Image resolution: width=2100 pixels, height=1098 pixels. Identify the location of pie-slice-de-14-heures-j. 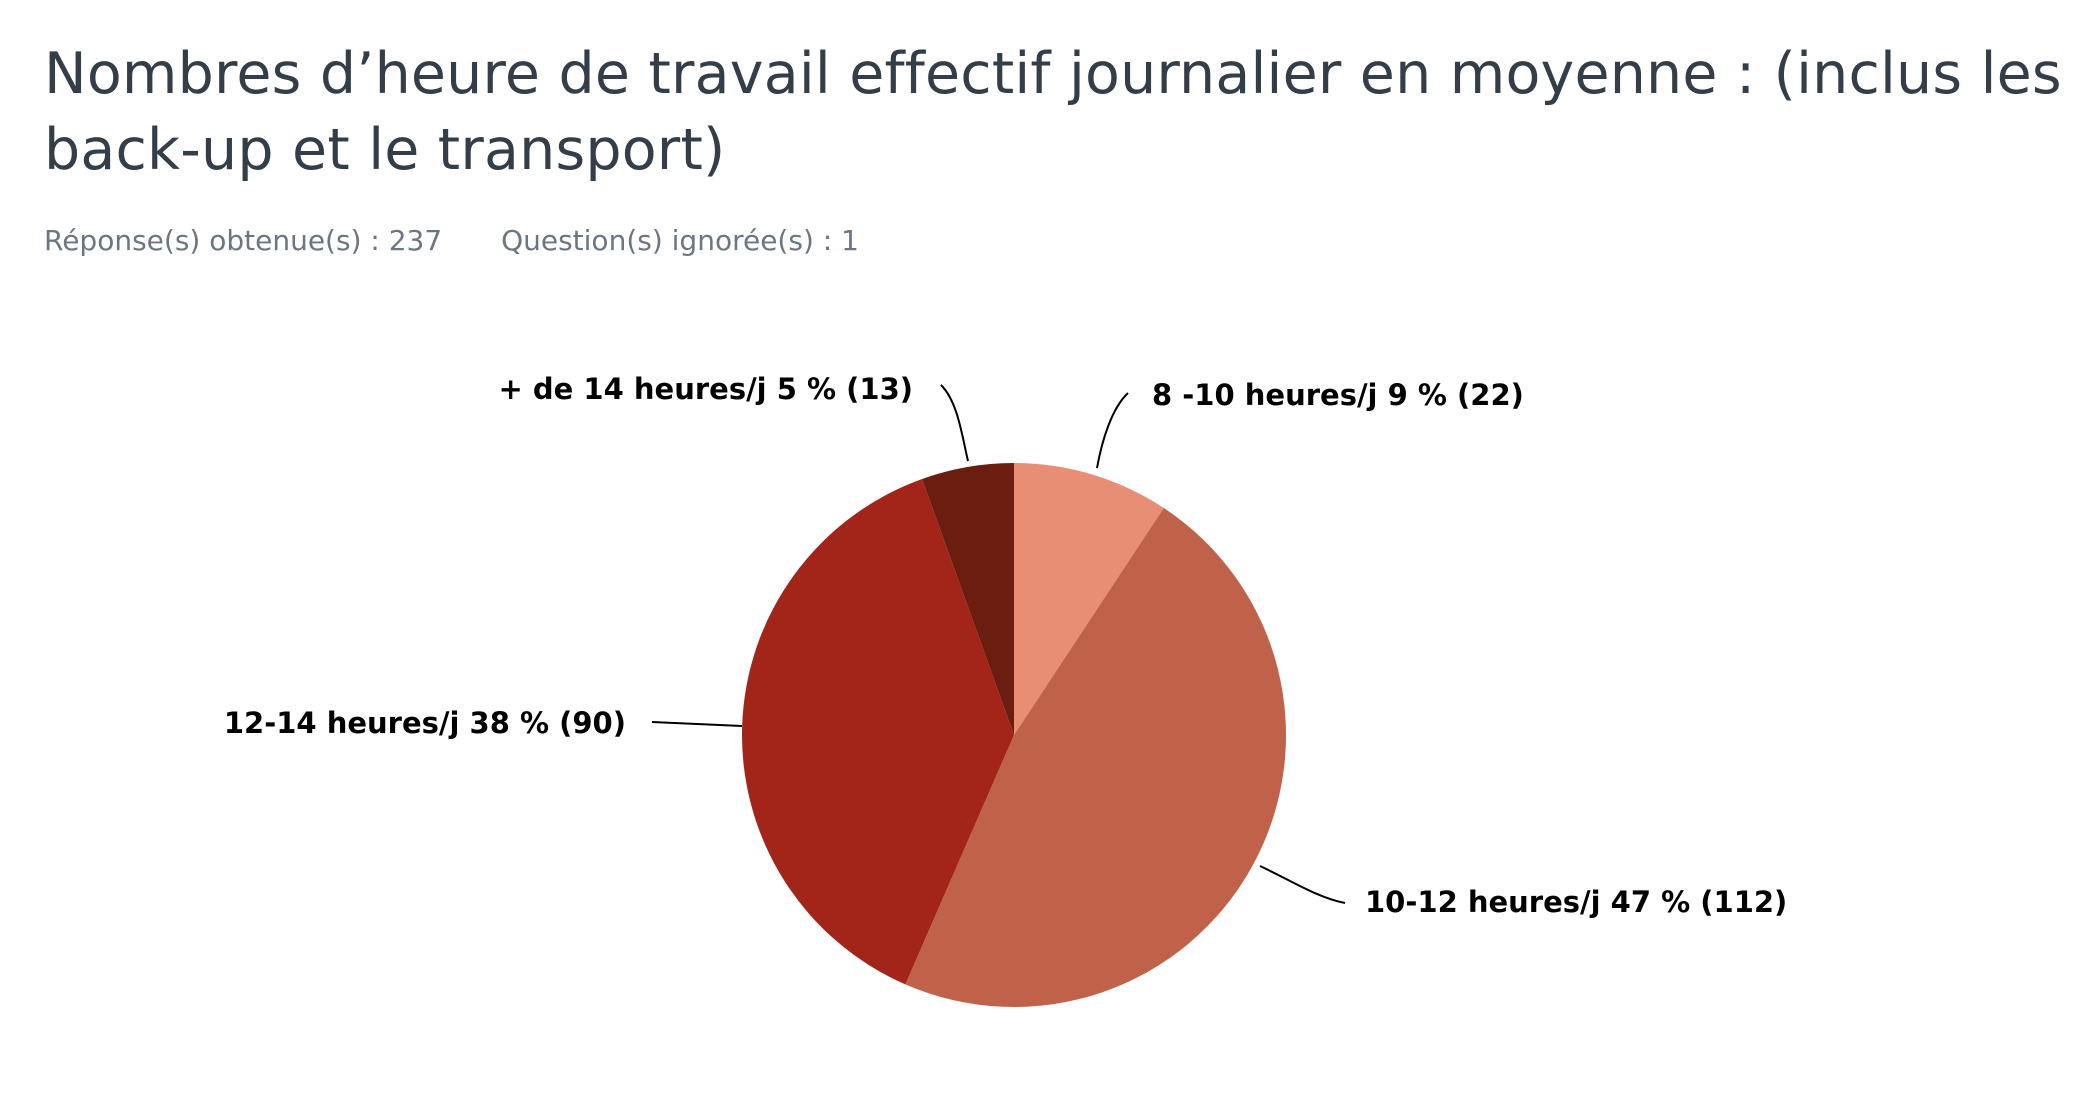
(968, 599).